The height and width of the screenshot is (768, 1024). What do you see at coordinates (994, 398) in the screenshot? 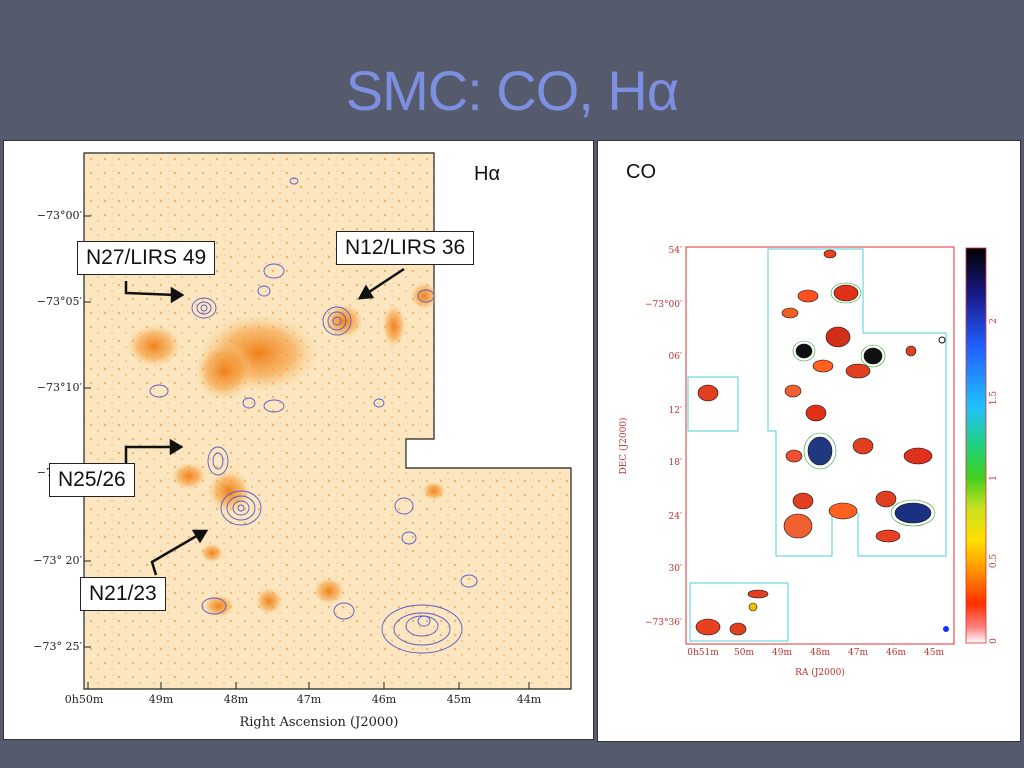
I see `co-cbar-tick-1: 1.5` at bounding box center [994, 398].